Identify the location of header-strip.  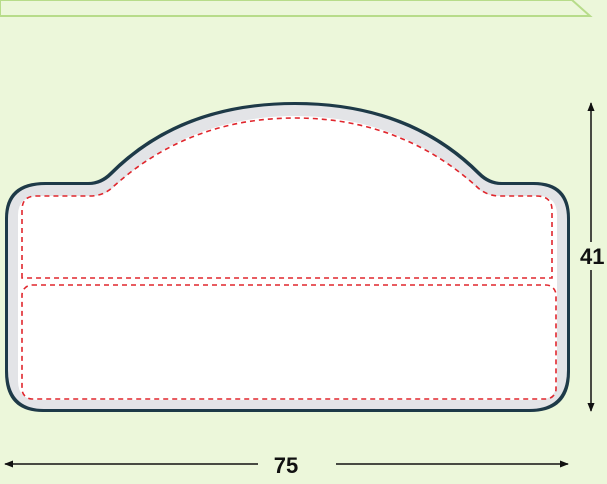
(296, 8).